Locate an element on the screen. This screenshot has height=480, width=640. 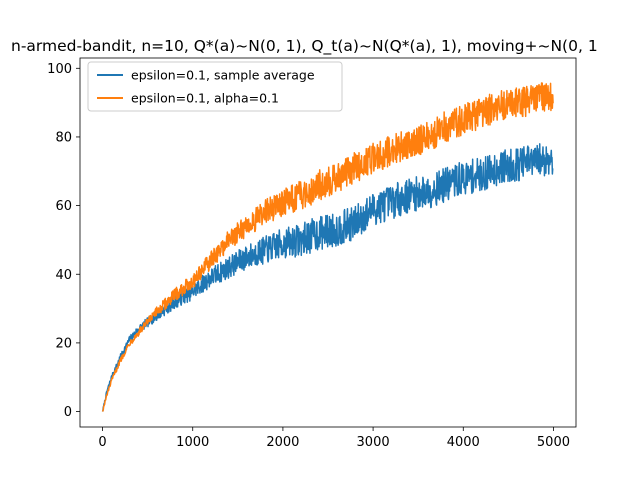
y-tick-label: 60 is located at coordinates (63, 206).